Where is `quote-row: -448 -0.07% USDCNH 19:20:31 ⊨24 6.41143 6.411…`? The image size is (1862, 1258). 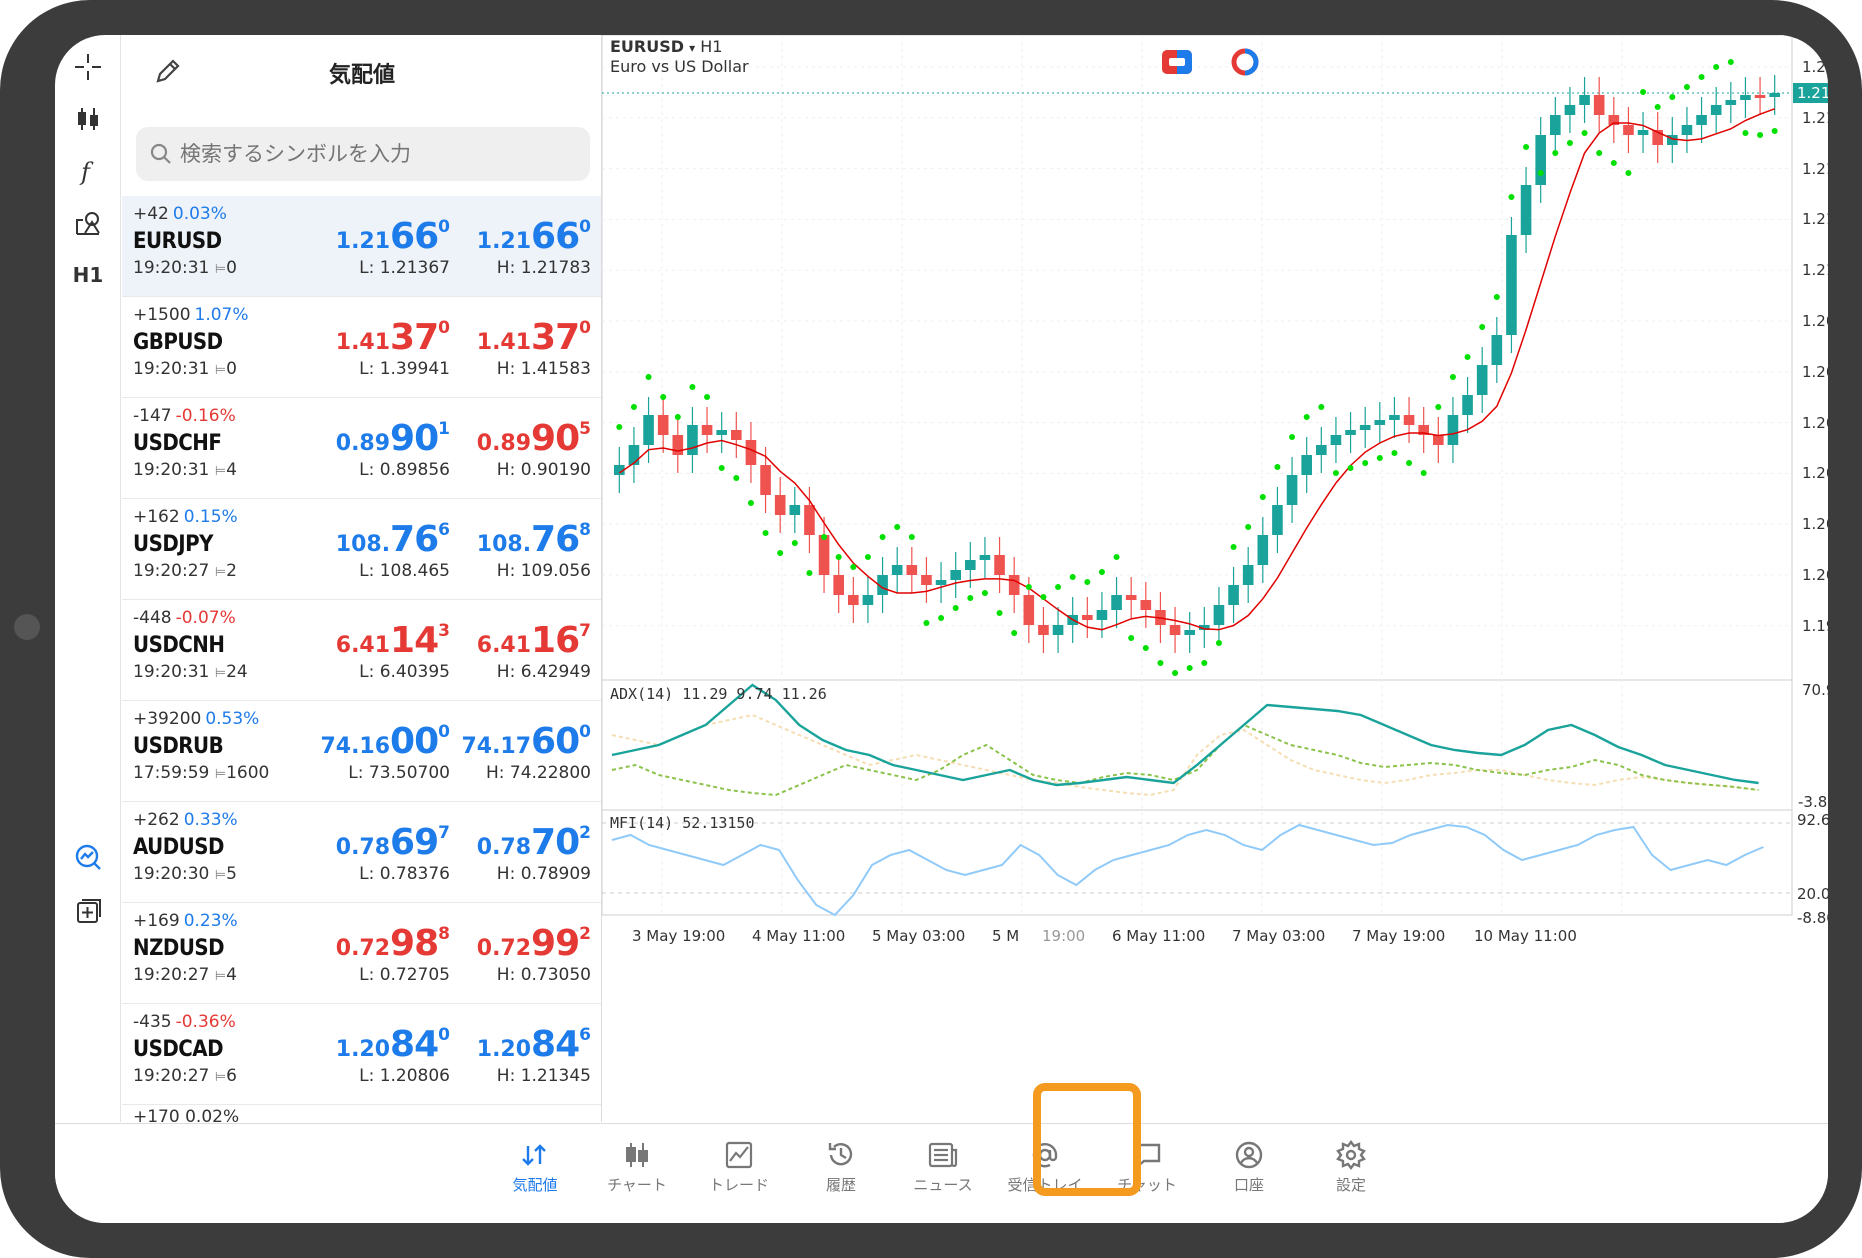
quote-row: -448 -0.07% USDCNH 19:20:31 ⊨24 6.41143 6.411… is located at coordinates (361, 650).